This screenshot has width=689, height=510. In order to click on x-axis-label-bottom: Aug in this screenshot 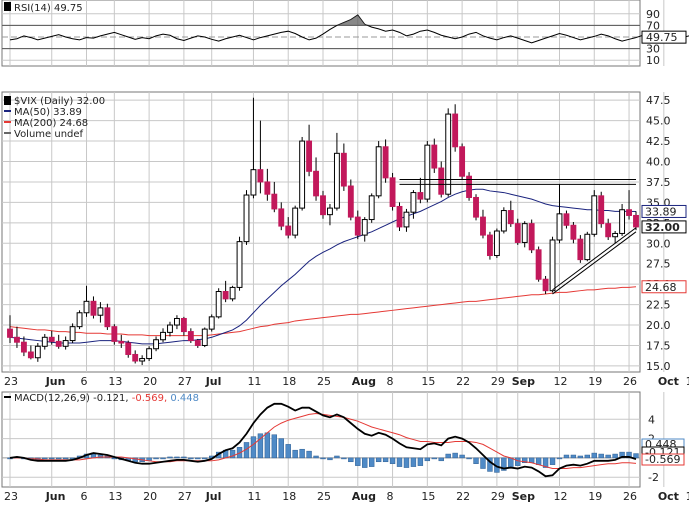, I will do `click(364, 496)`.